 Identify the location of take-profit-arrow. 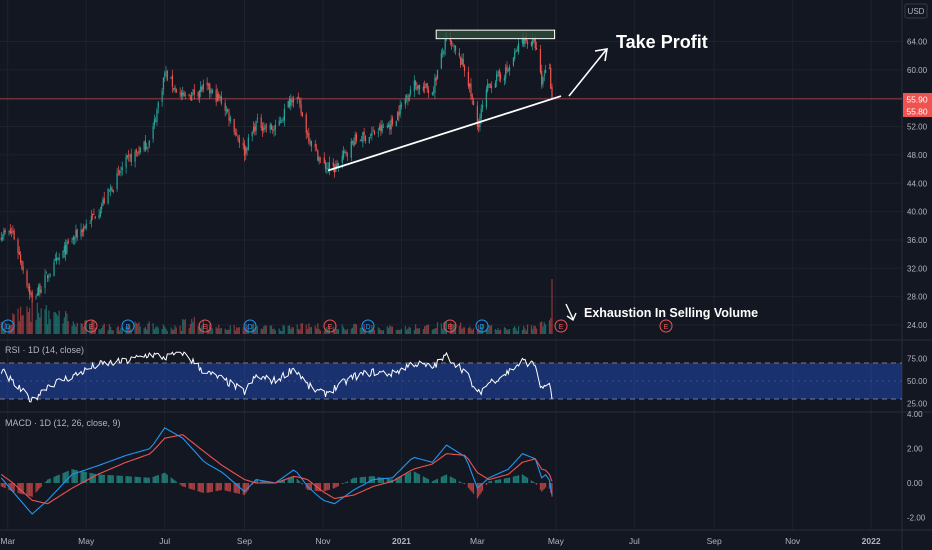
(587, 73).